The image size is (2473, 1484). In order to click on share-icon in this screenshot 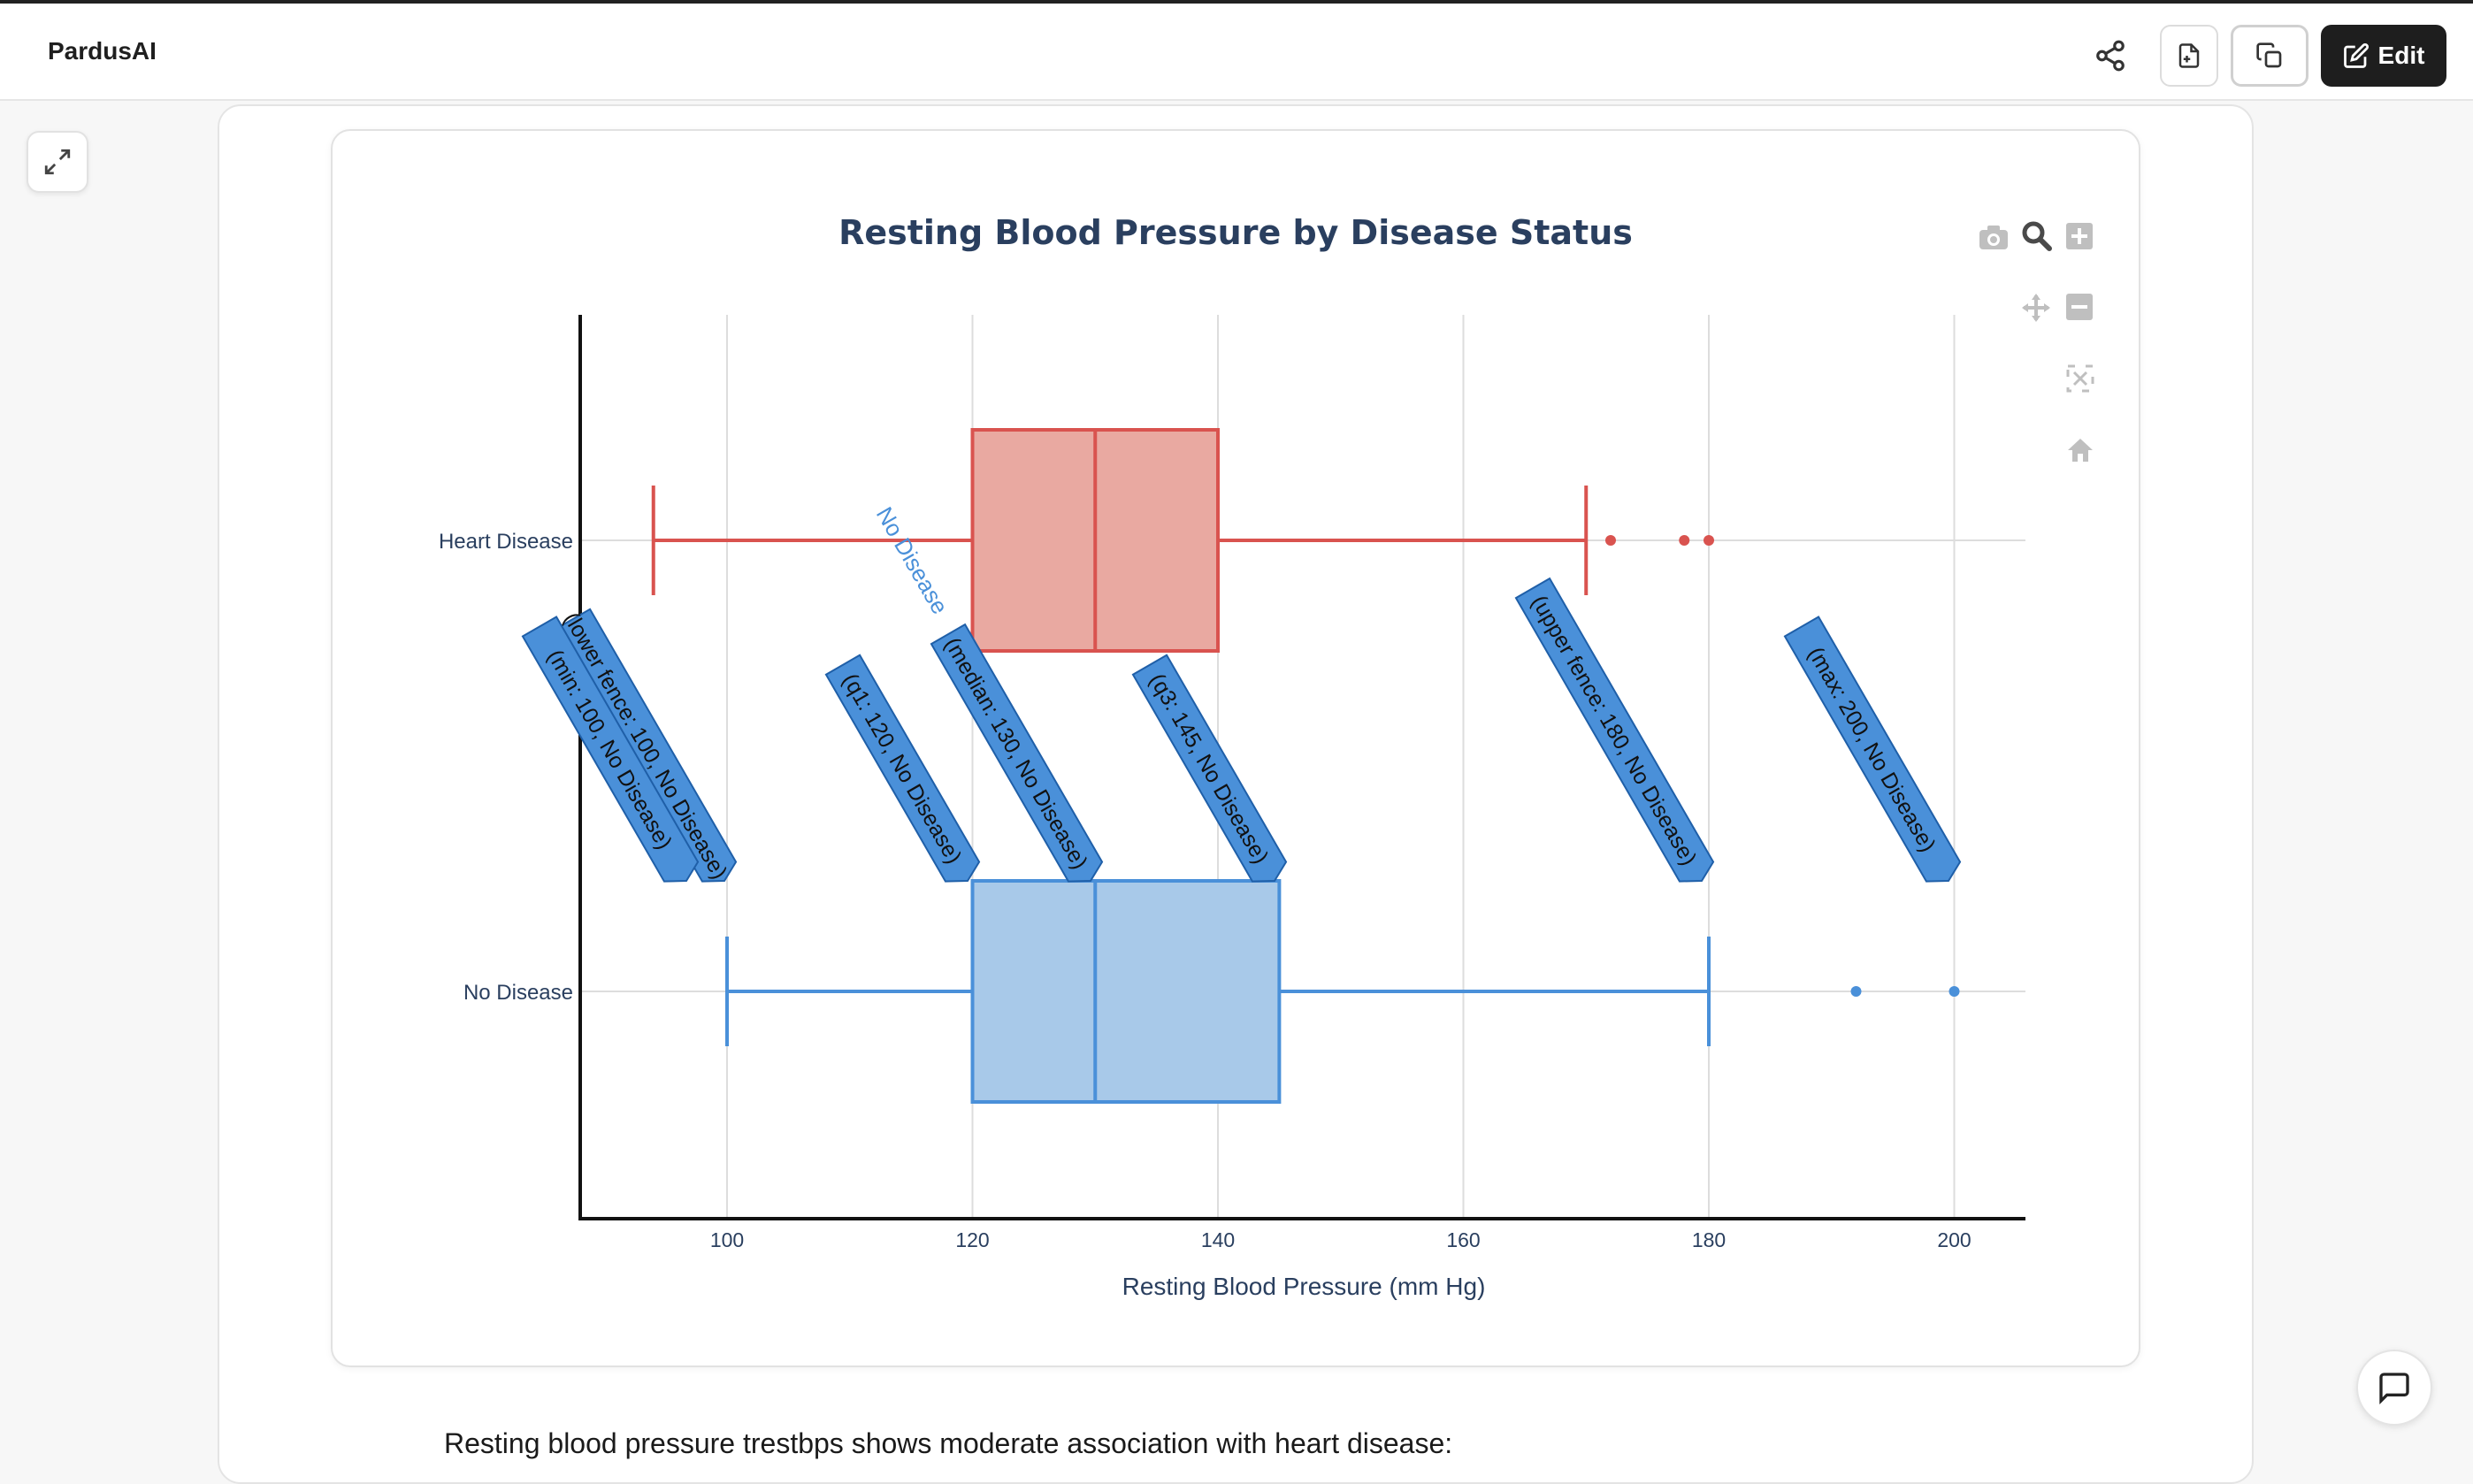, I will do `click(2110, 56)`.